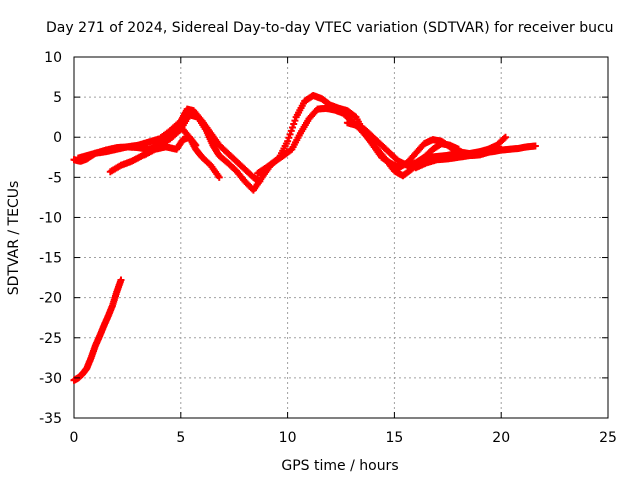 The width and height of the screenshot is (640, 480). Describe the element at coordinates (50, 339) in the screenshot. I see `y-tick-label: -25` at that location.